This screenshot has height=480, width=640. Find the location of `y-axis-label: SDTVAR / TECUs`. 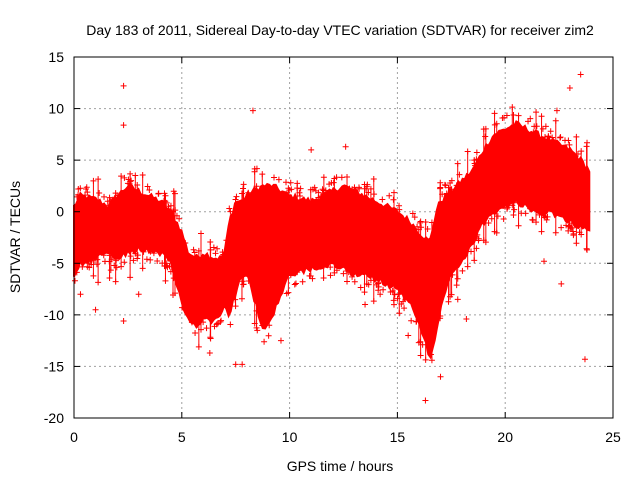

y-axis-label: SDTVAR / TECUs is located at coordinates (15, 237).